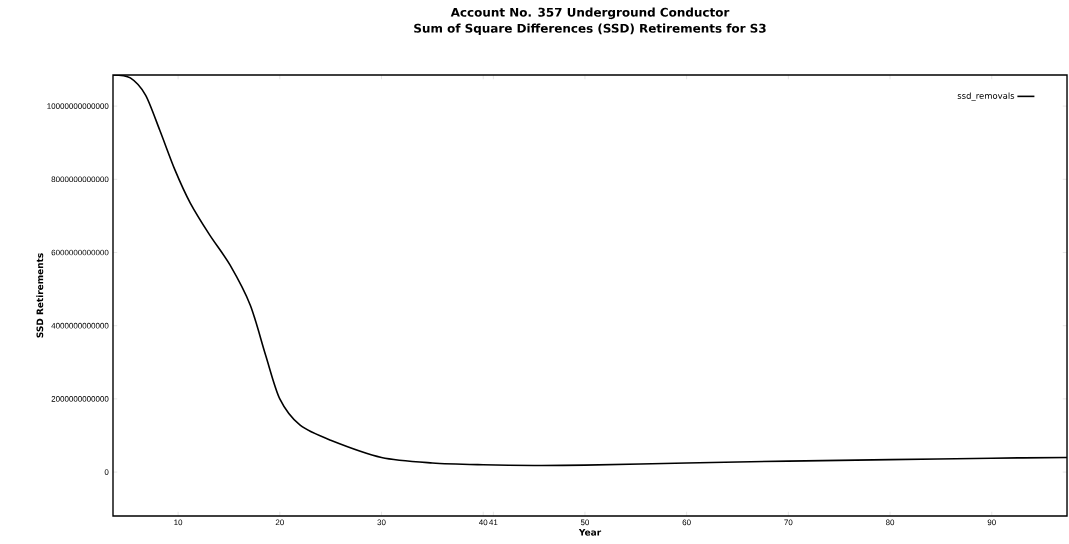 This screenshot has height=544, width=1069. Describe the element at coordinates (986, 96) in the screenshot. I see `legend-label: ssd_removals` at that location.